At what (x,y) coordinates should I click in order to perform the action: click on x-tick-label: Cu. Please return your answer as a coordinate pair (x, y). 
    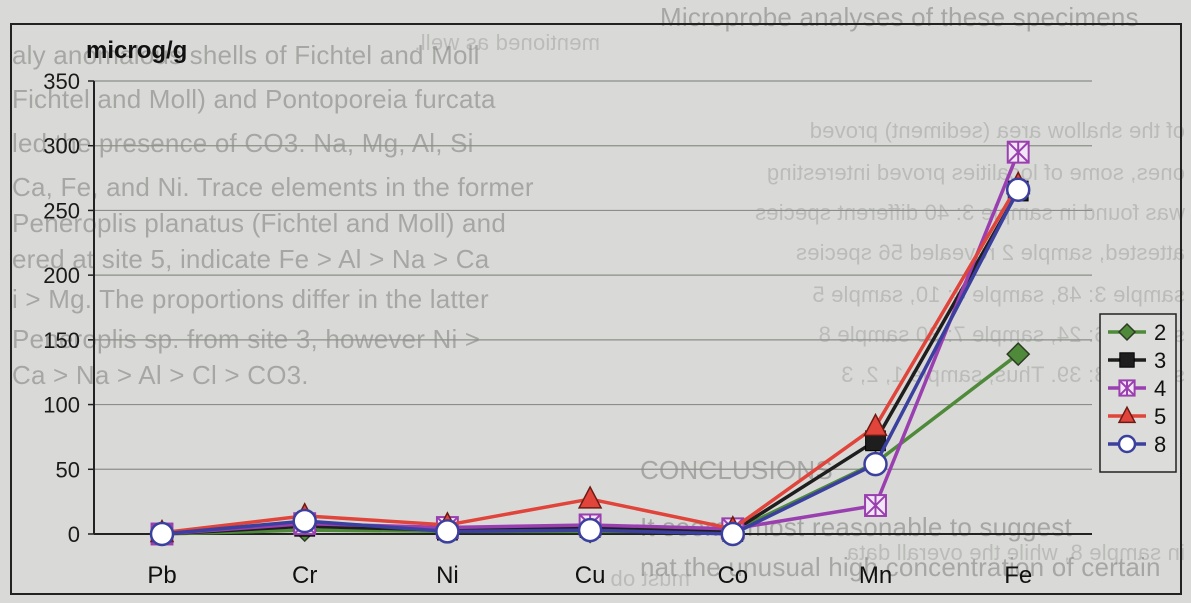
    Looking at the image, I should click on (590, 575).